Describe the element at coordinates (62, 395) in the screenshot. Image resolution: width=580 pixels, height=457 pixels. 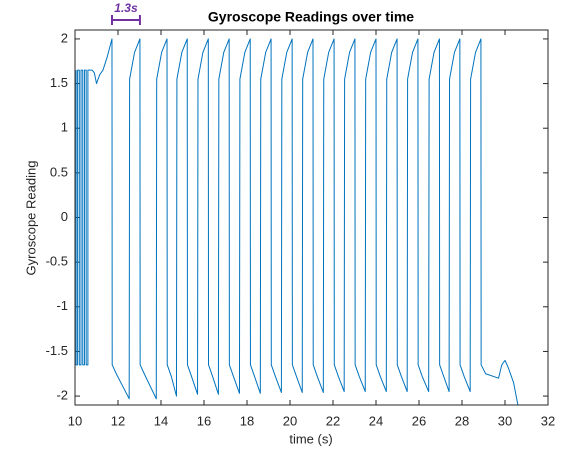
I see `y-tick-label: -2` at that location.